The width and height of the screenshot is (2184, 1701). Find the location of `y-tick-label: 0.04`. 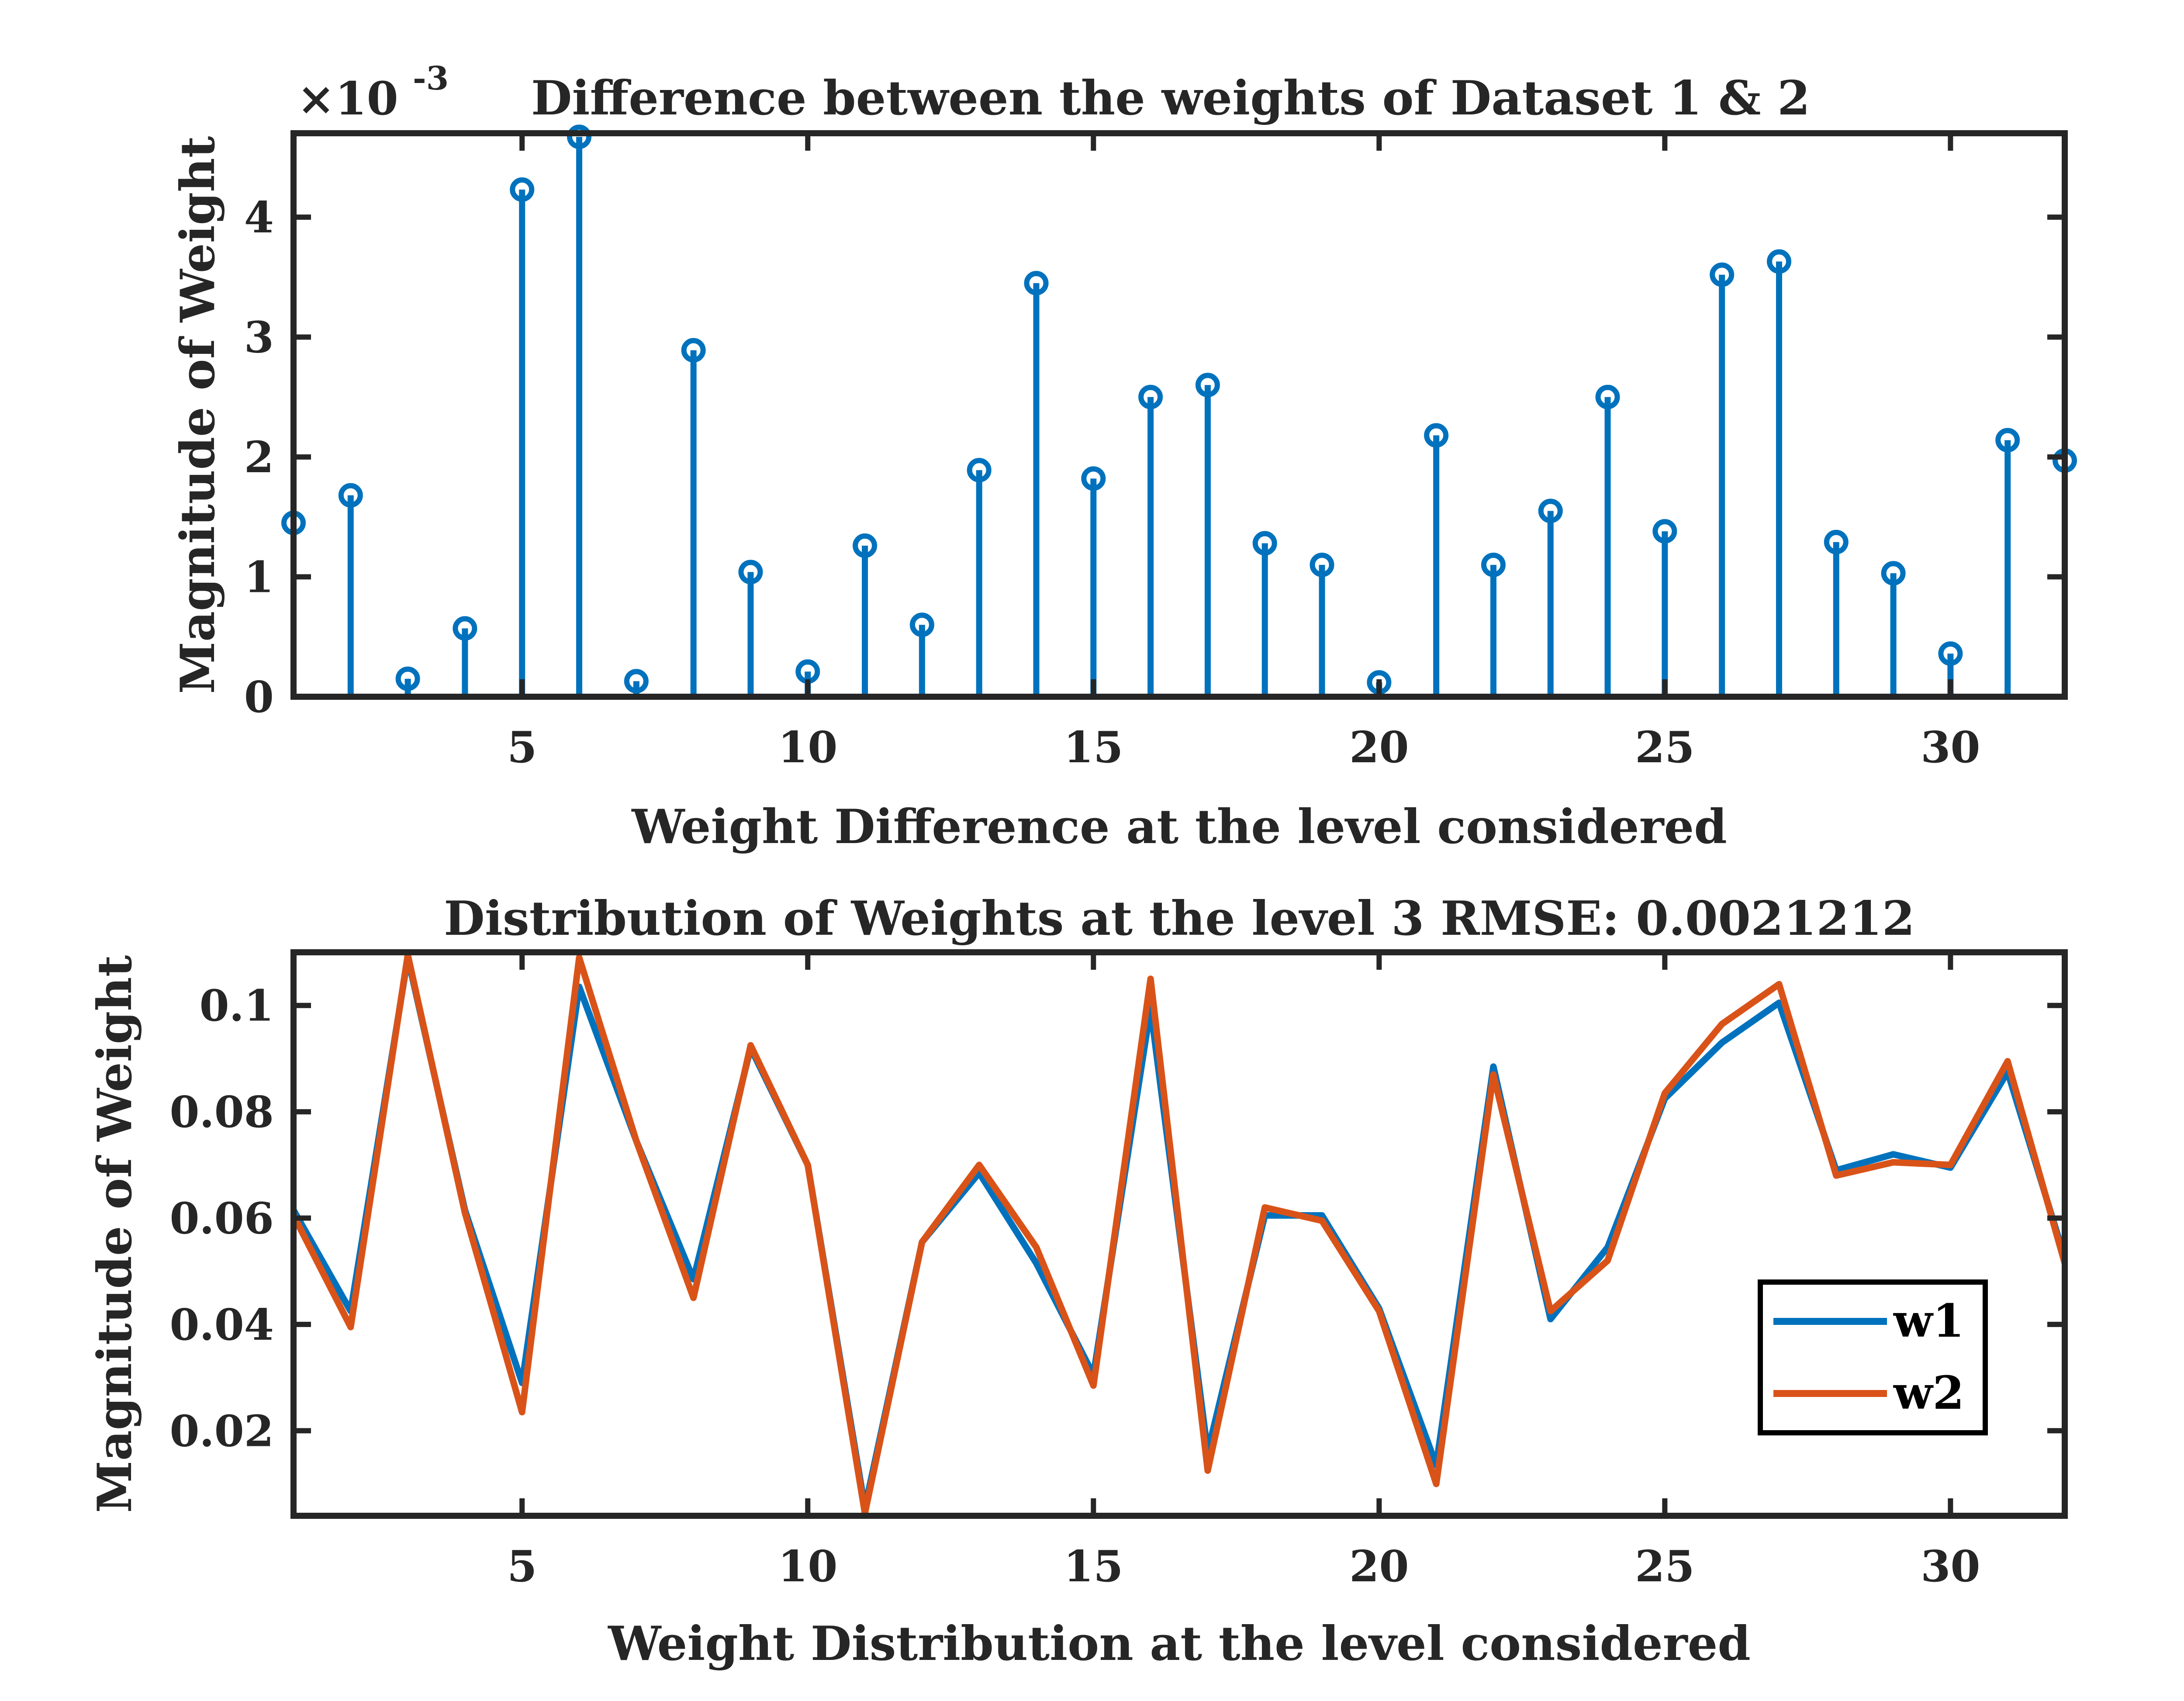

y-tick-label: 0.04 is located at coordinates (221, 1325).